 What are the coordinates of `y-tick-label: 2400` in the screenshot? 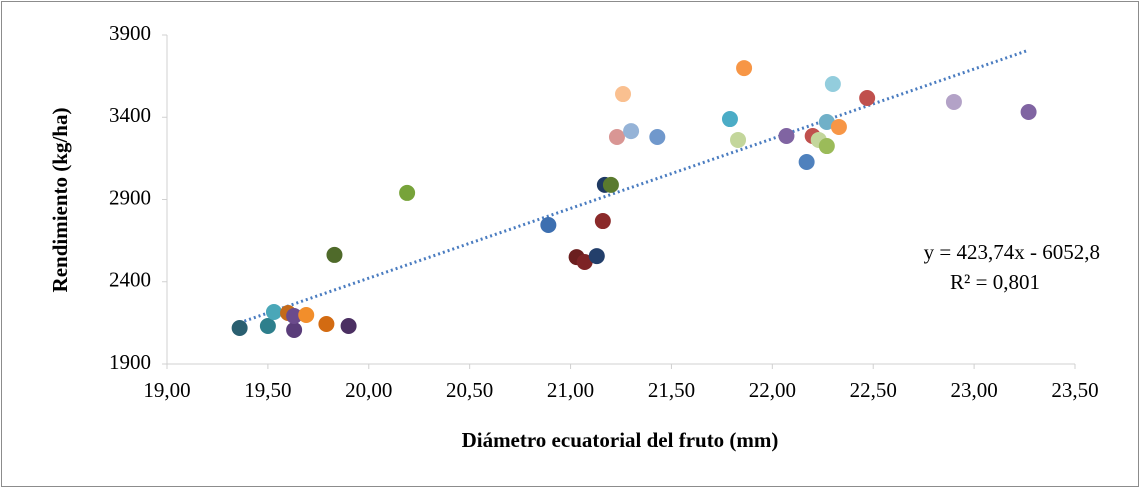 It's located at (130, 280).